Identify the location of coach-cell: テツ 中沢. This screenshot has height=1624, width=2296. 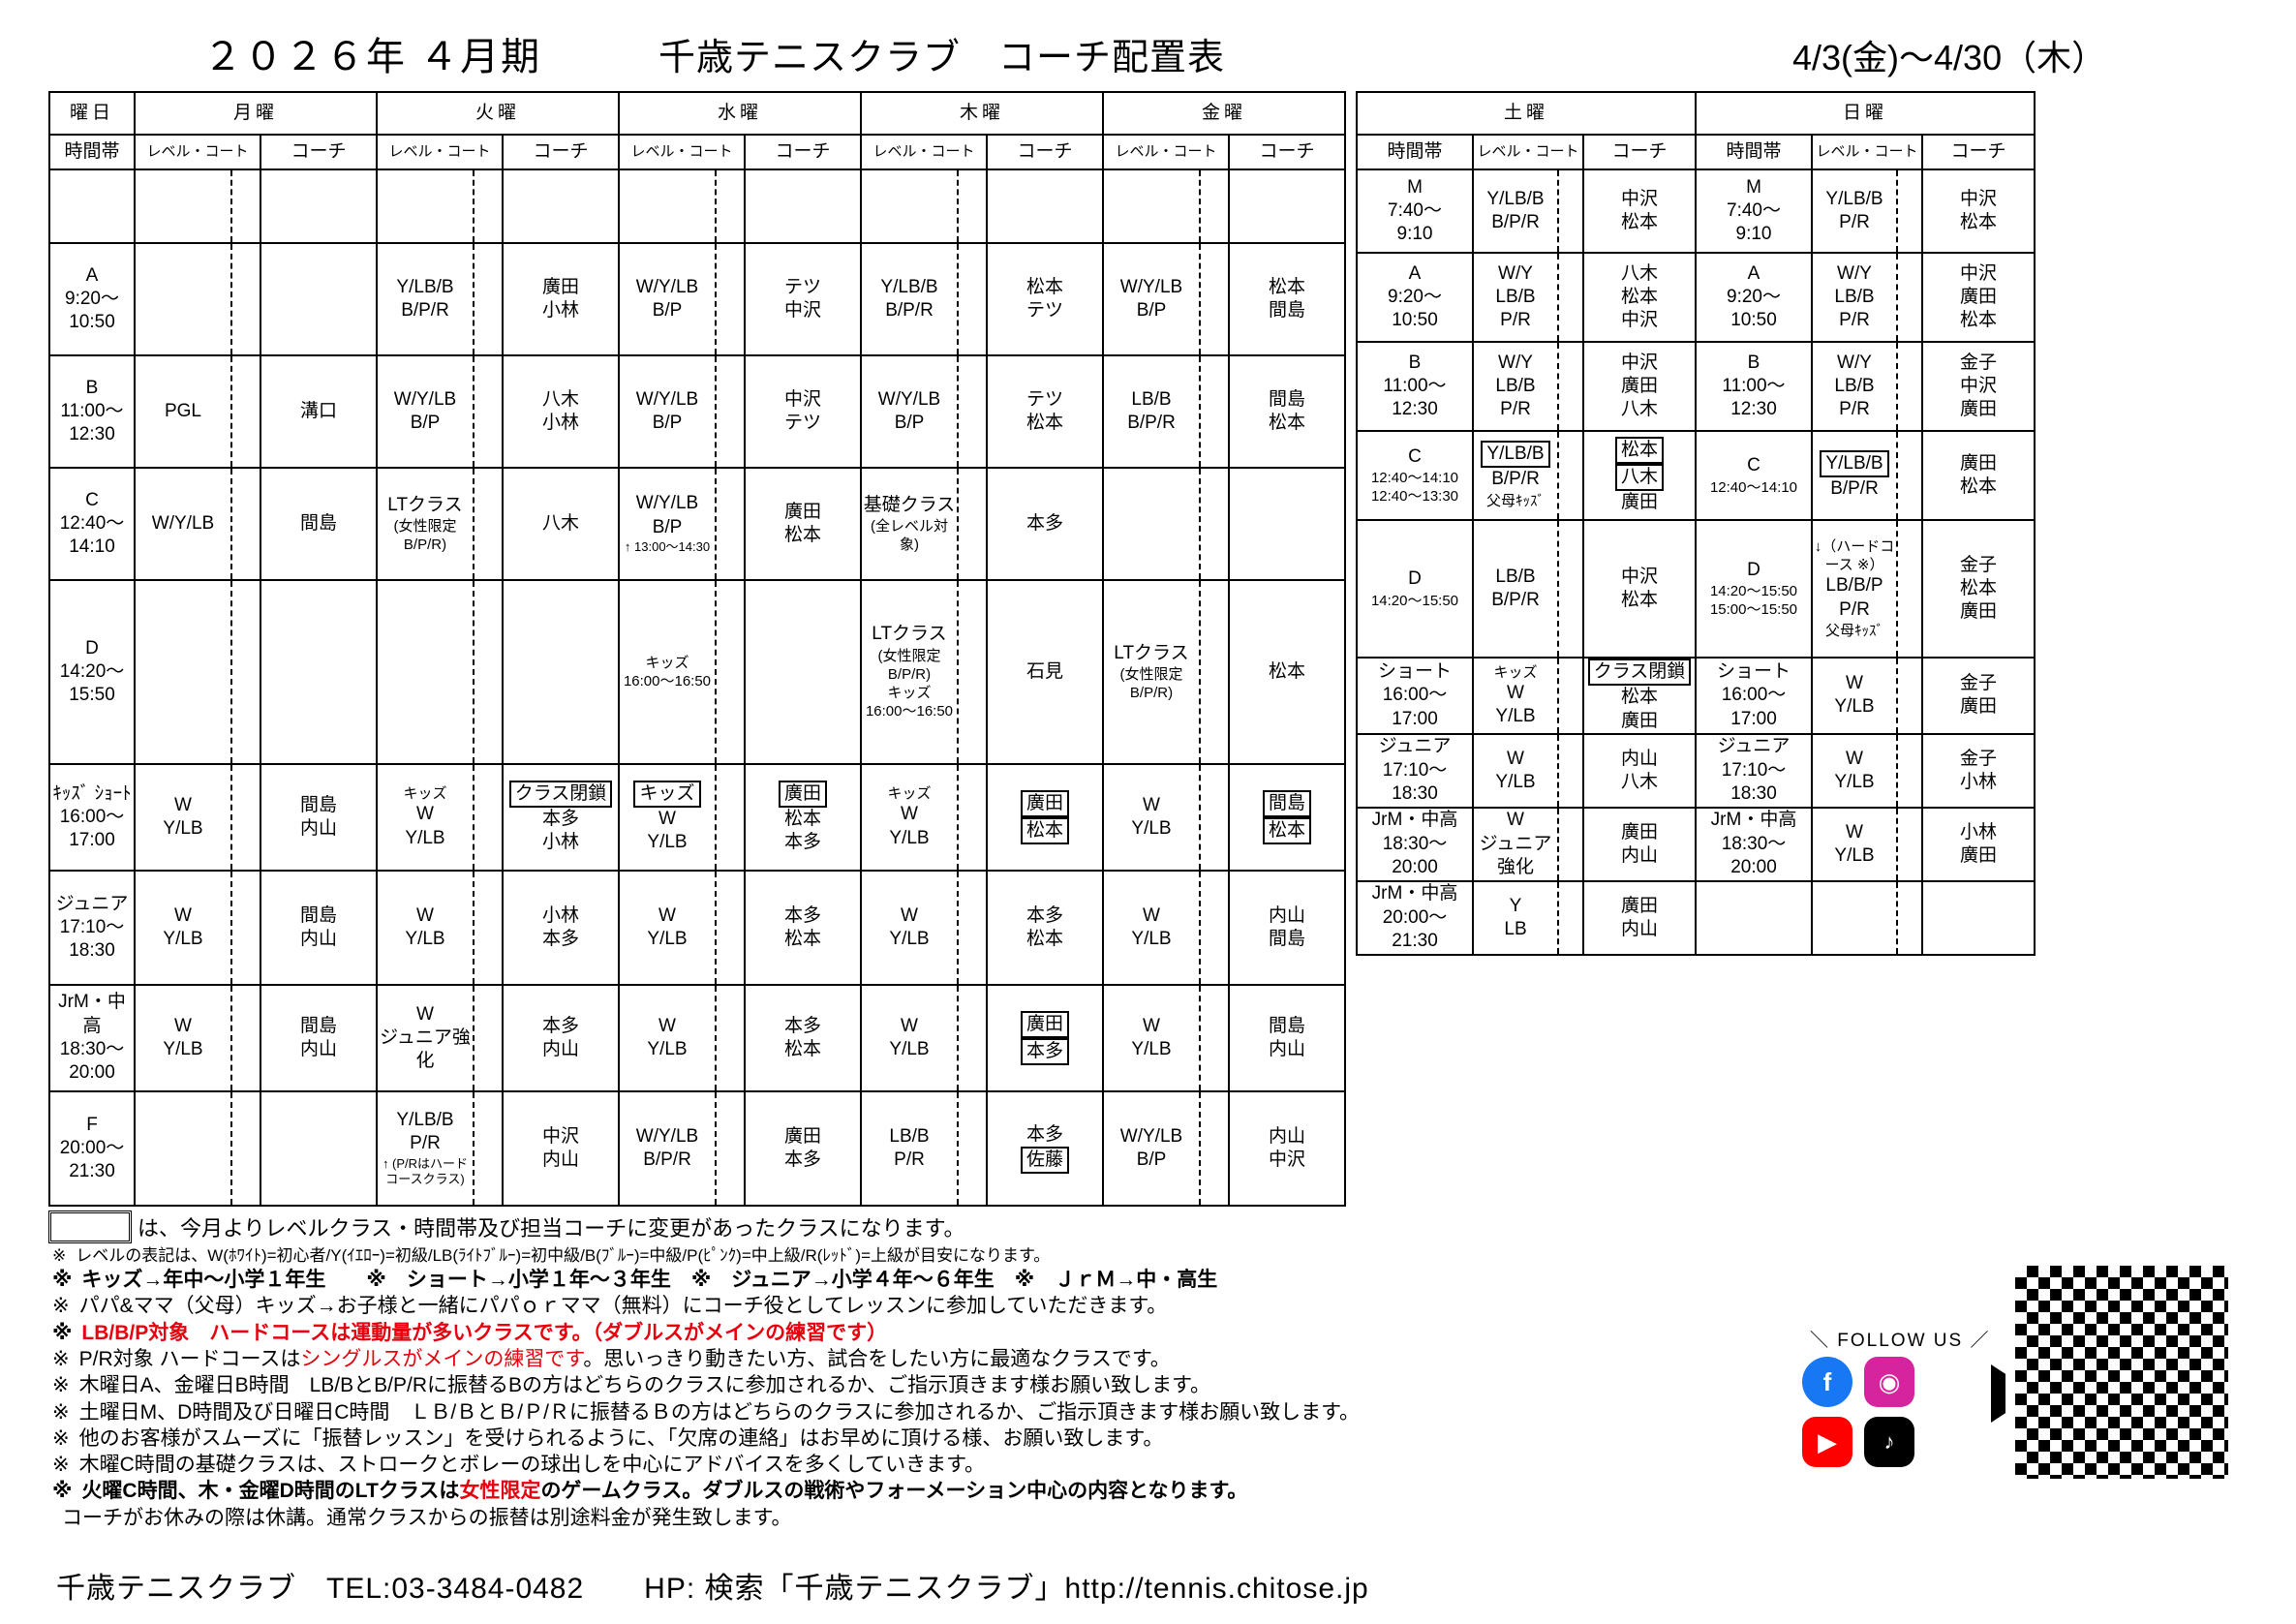
(803, 299).